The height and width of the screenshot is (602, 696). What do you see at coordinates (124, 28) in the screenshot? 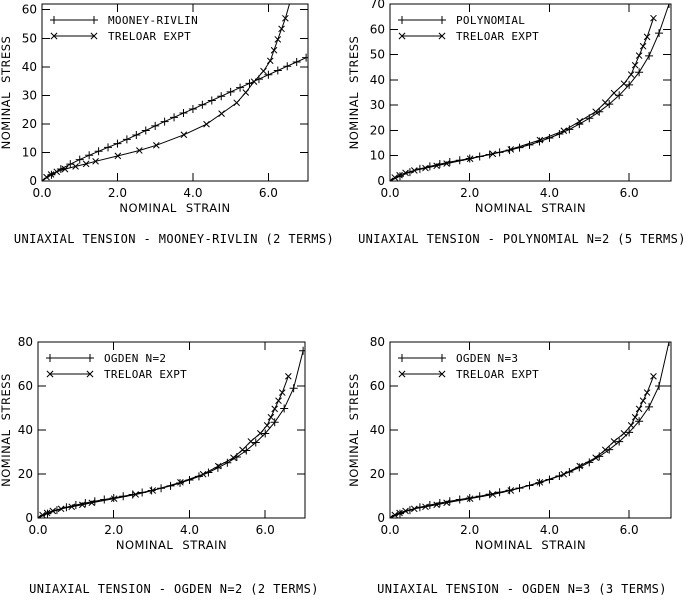
I see `legend: MOONEY-RIVLIN TRELOAR EXPT` at bounding box center [124, 28].